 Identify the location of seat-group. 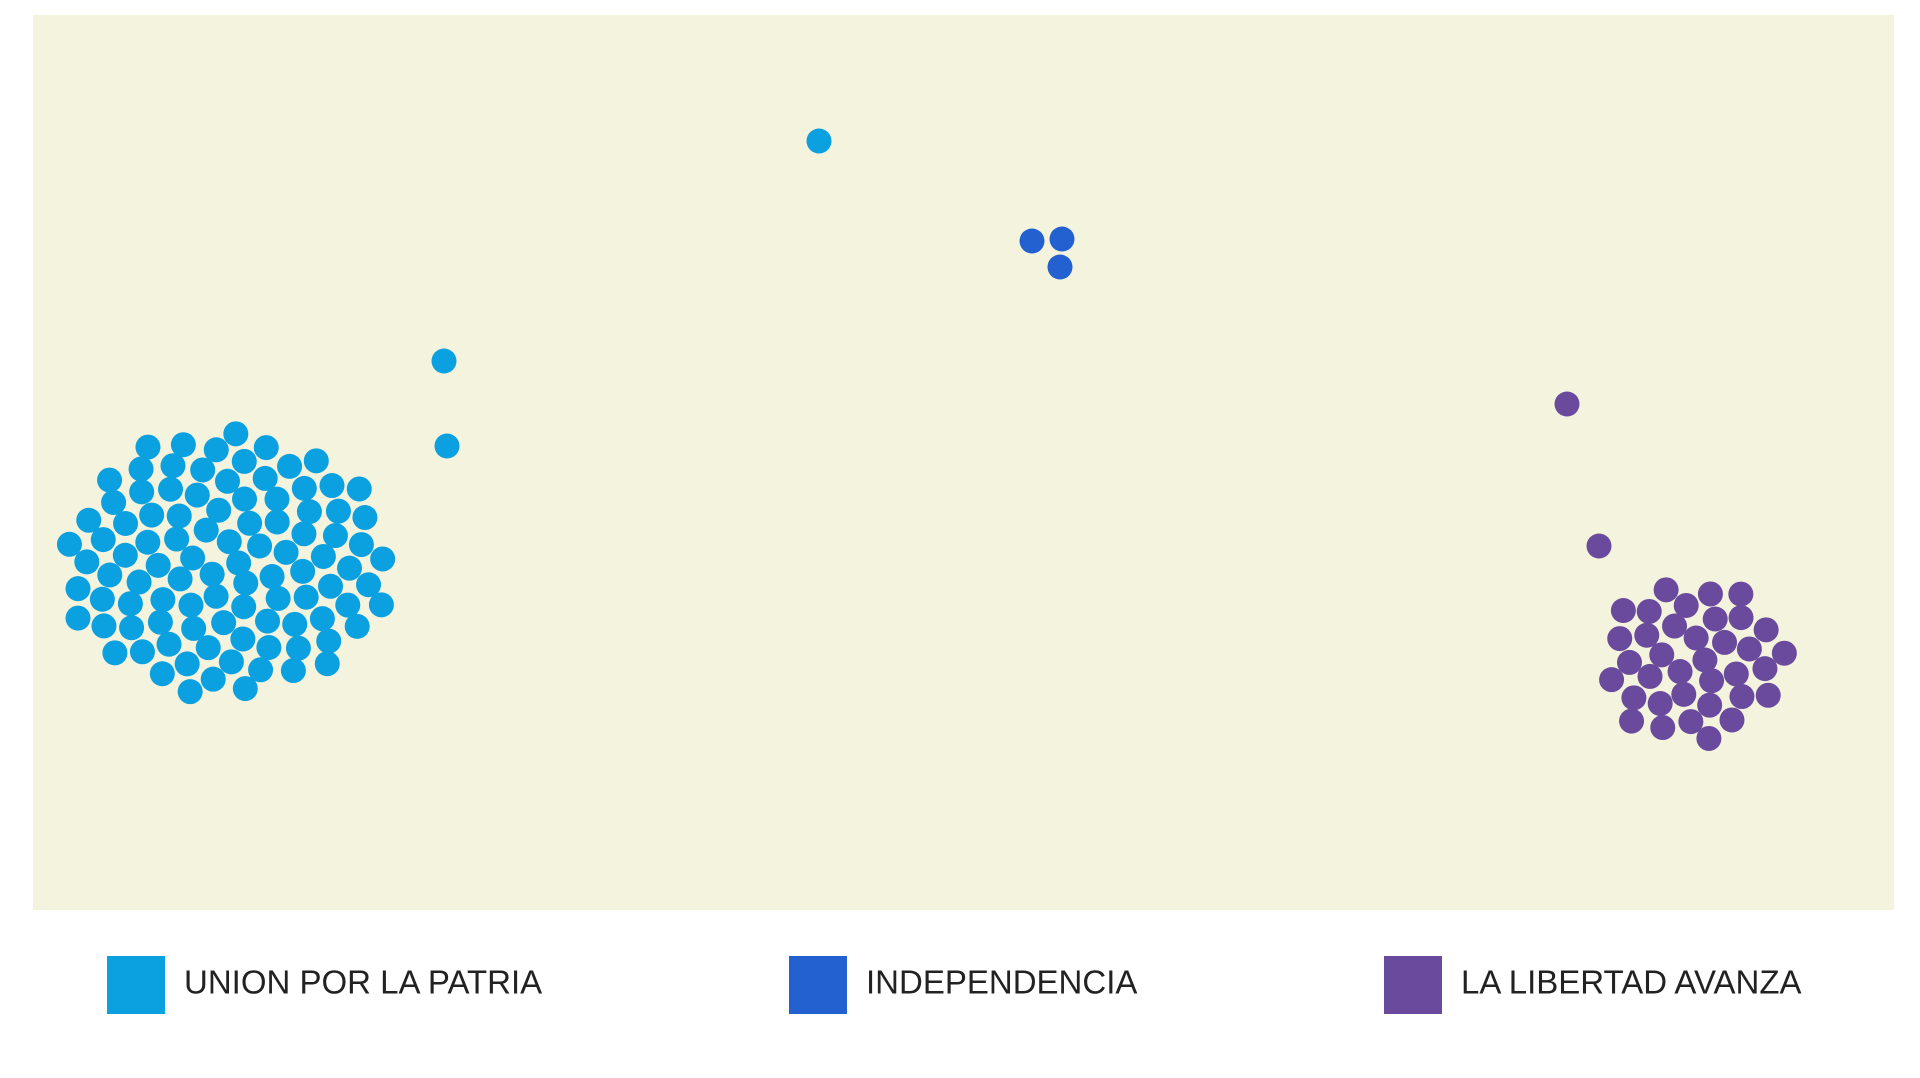
(1675, 571).